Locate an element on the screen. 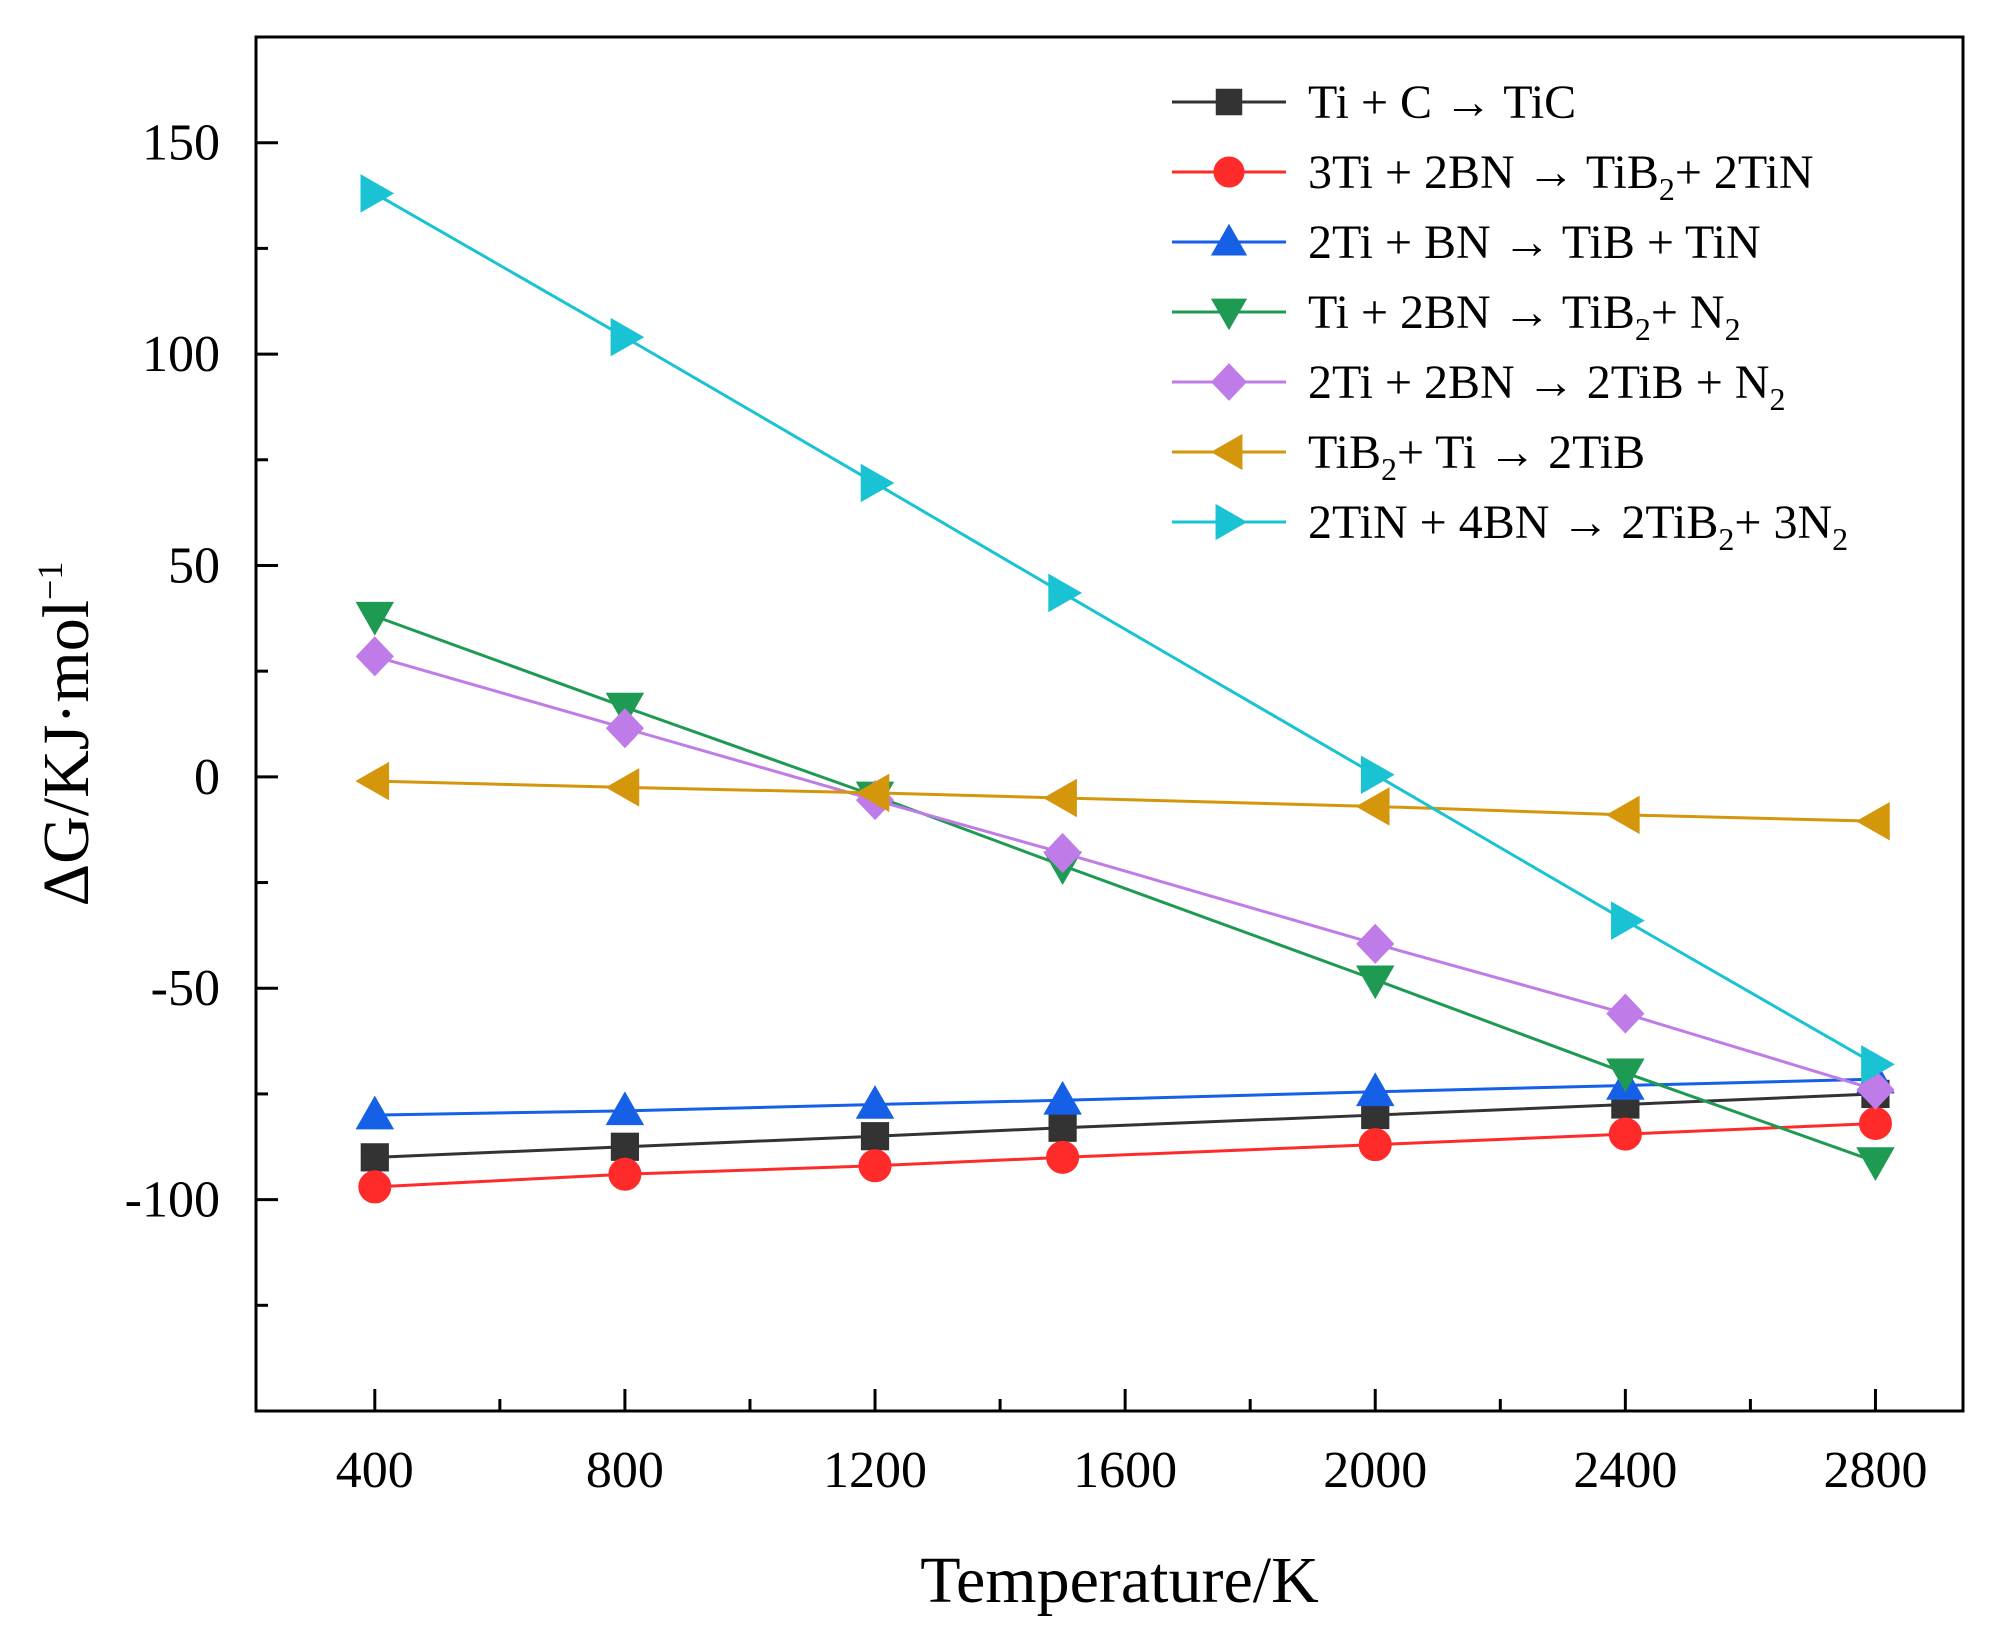 This screenshot has height=1638, width=1989. y-axis-title-sup: −1 is located at coordinates (50, 581).